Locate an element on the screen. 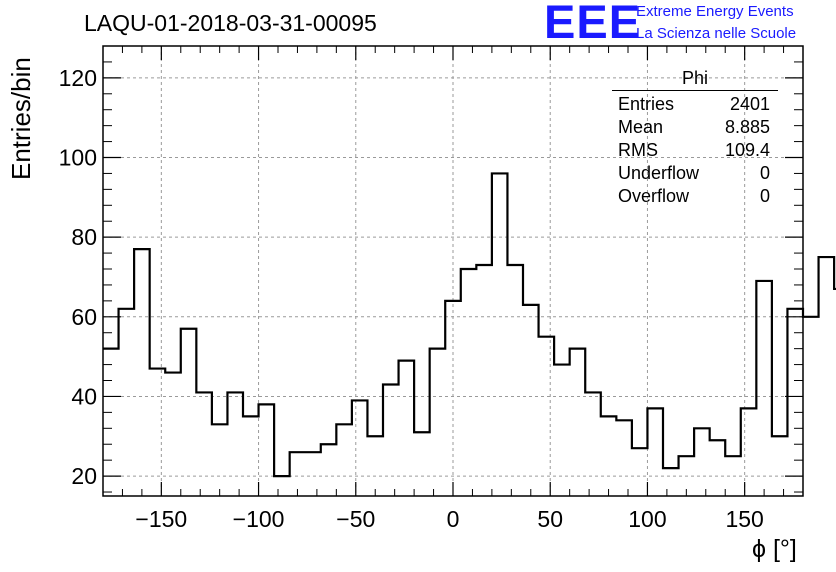  y-tick-label: 40 is located at coordinates (84, 396).